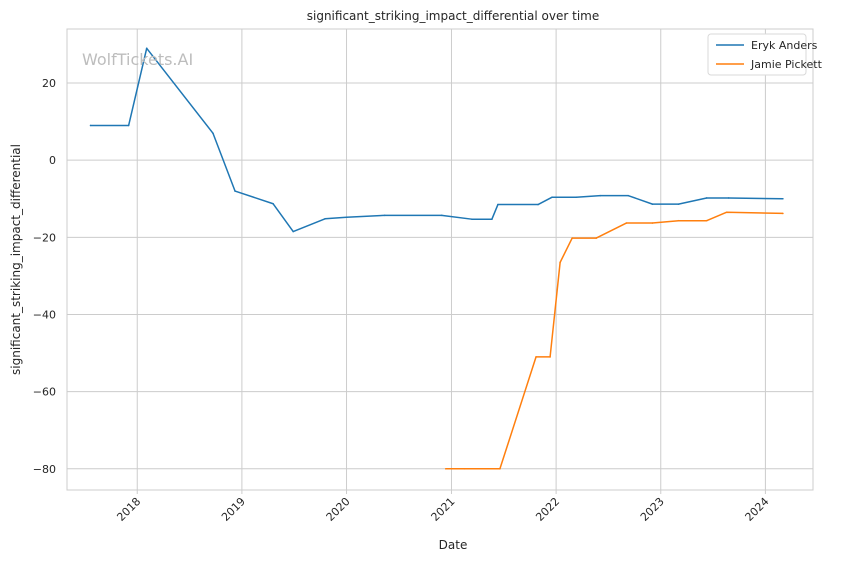 The height and width of the screenshot is (565, 850). Describe the element at coordinates (786, 64) in the screenshot. I see `legend-label-jamie-pickett: Jamie Pickett` at that location.